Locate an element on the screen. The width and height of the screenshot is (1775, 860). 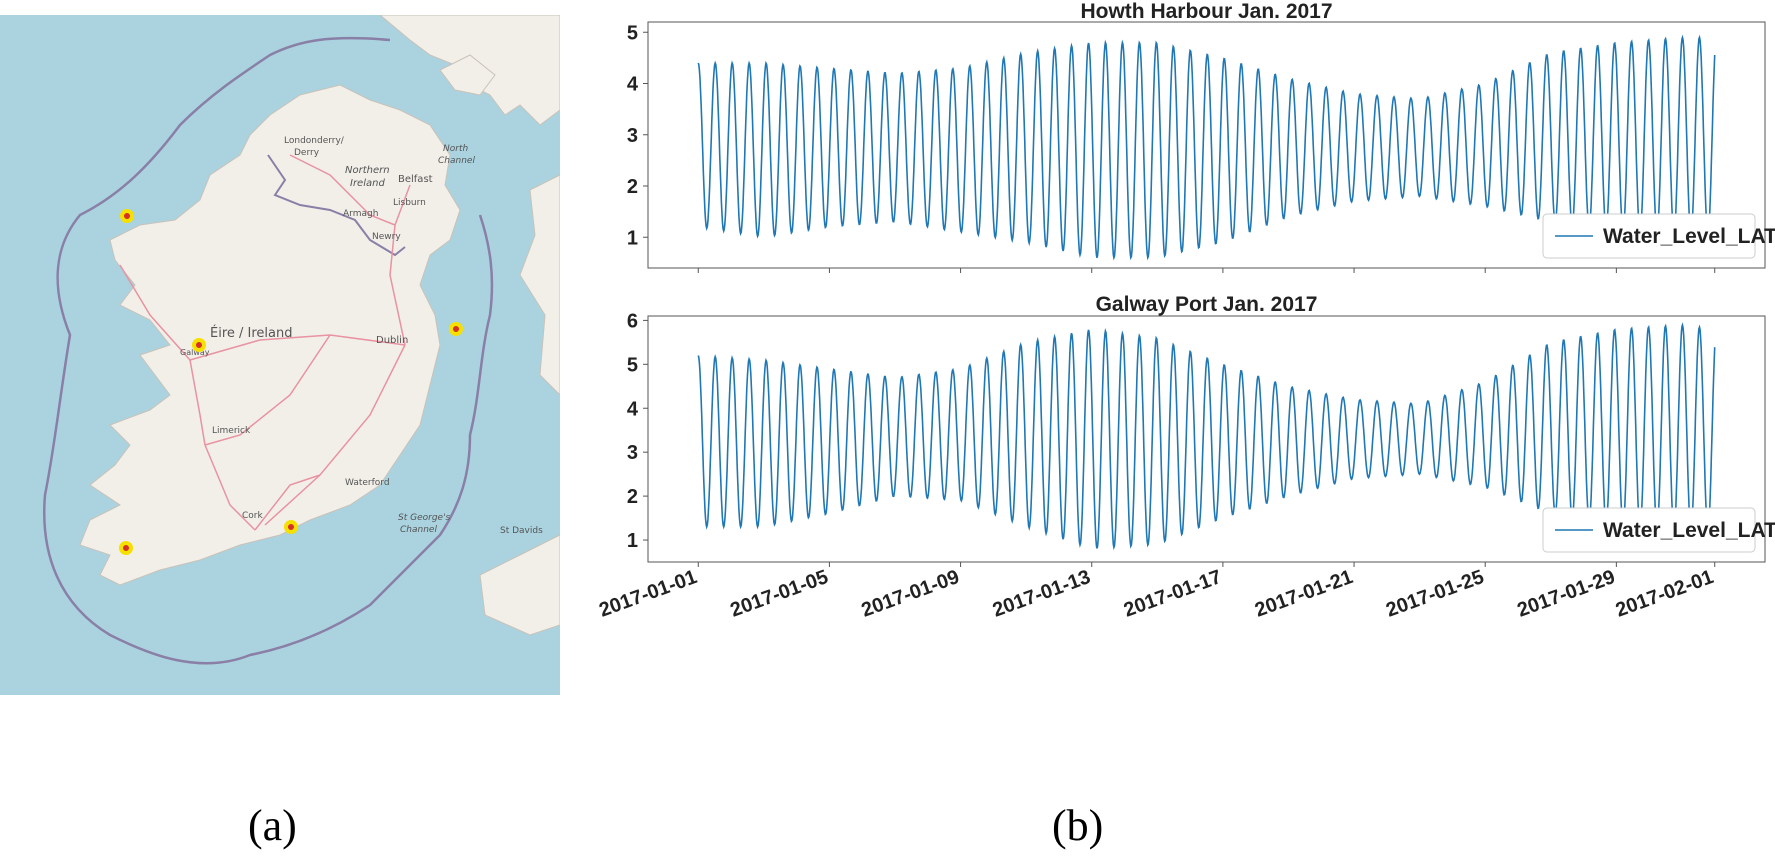
place-label-st-davids: St Davids is located at coordinates (521, 531).